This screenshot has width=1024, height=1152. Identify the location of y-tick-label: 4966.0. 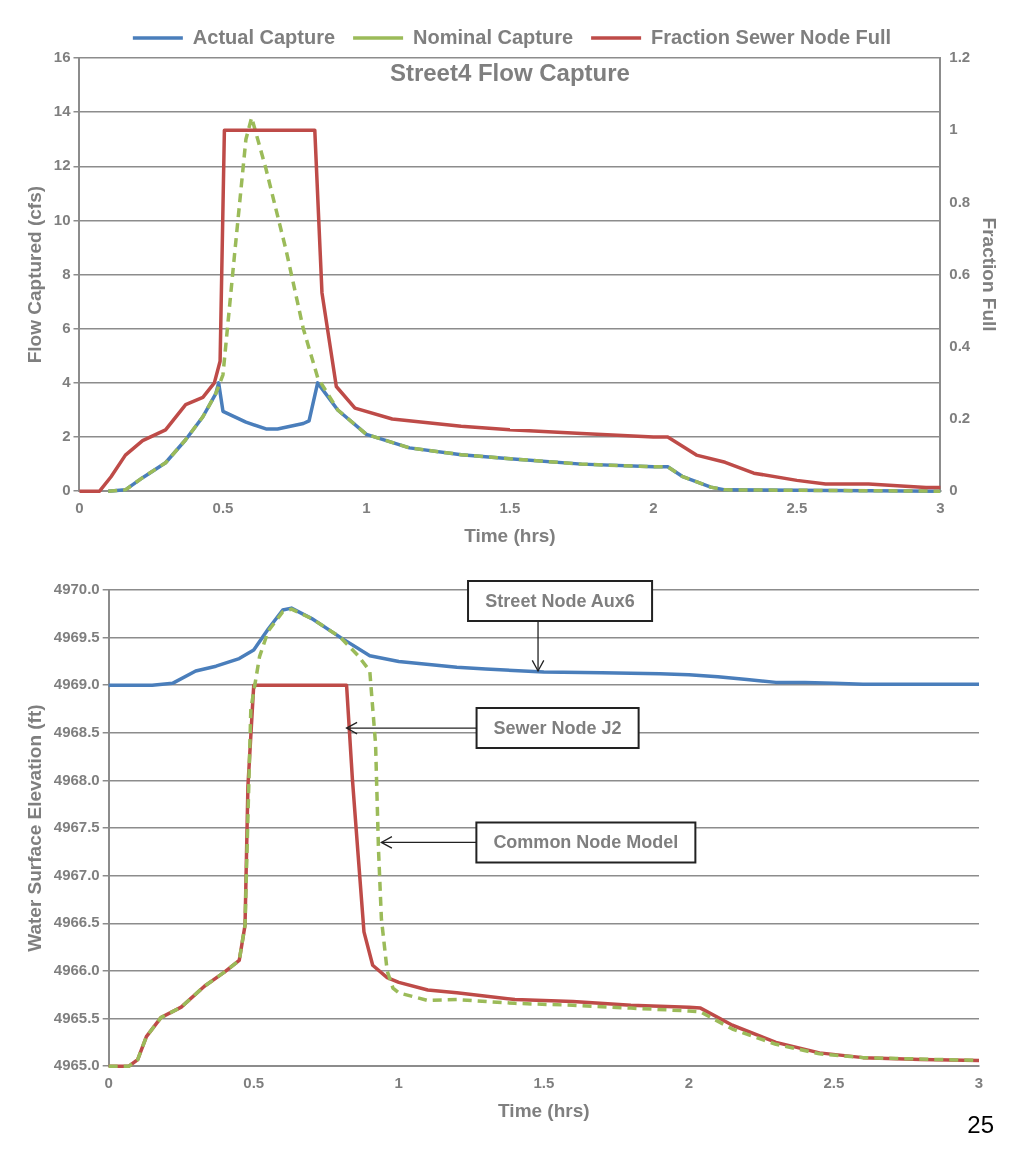
(76, 970).